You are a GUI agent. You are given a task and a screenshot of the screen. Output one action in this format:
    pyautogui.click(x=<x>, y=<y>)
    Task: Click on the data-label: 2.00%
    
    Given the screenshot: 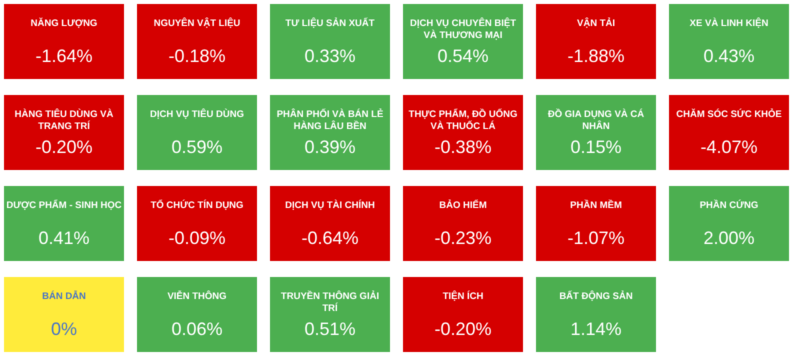 What is the action you would take?
    pyautogui.click(x=729, y=238)
    